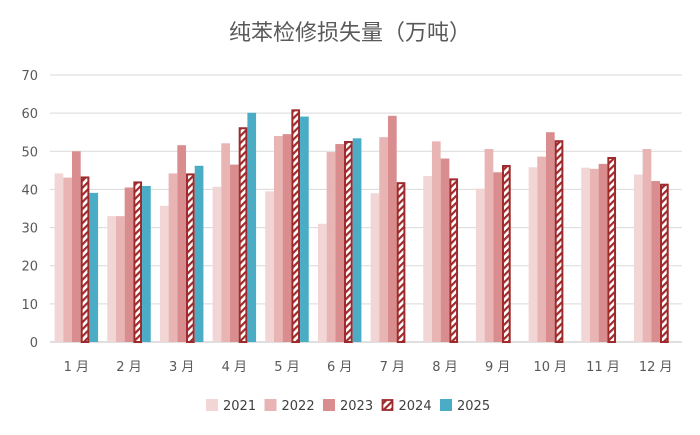 The image size is (700, 435). I want to click on y-tick-label: 0, so click(34, 343).